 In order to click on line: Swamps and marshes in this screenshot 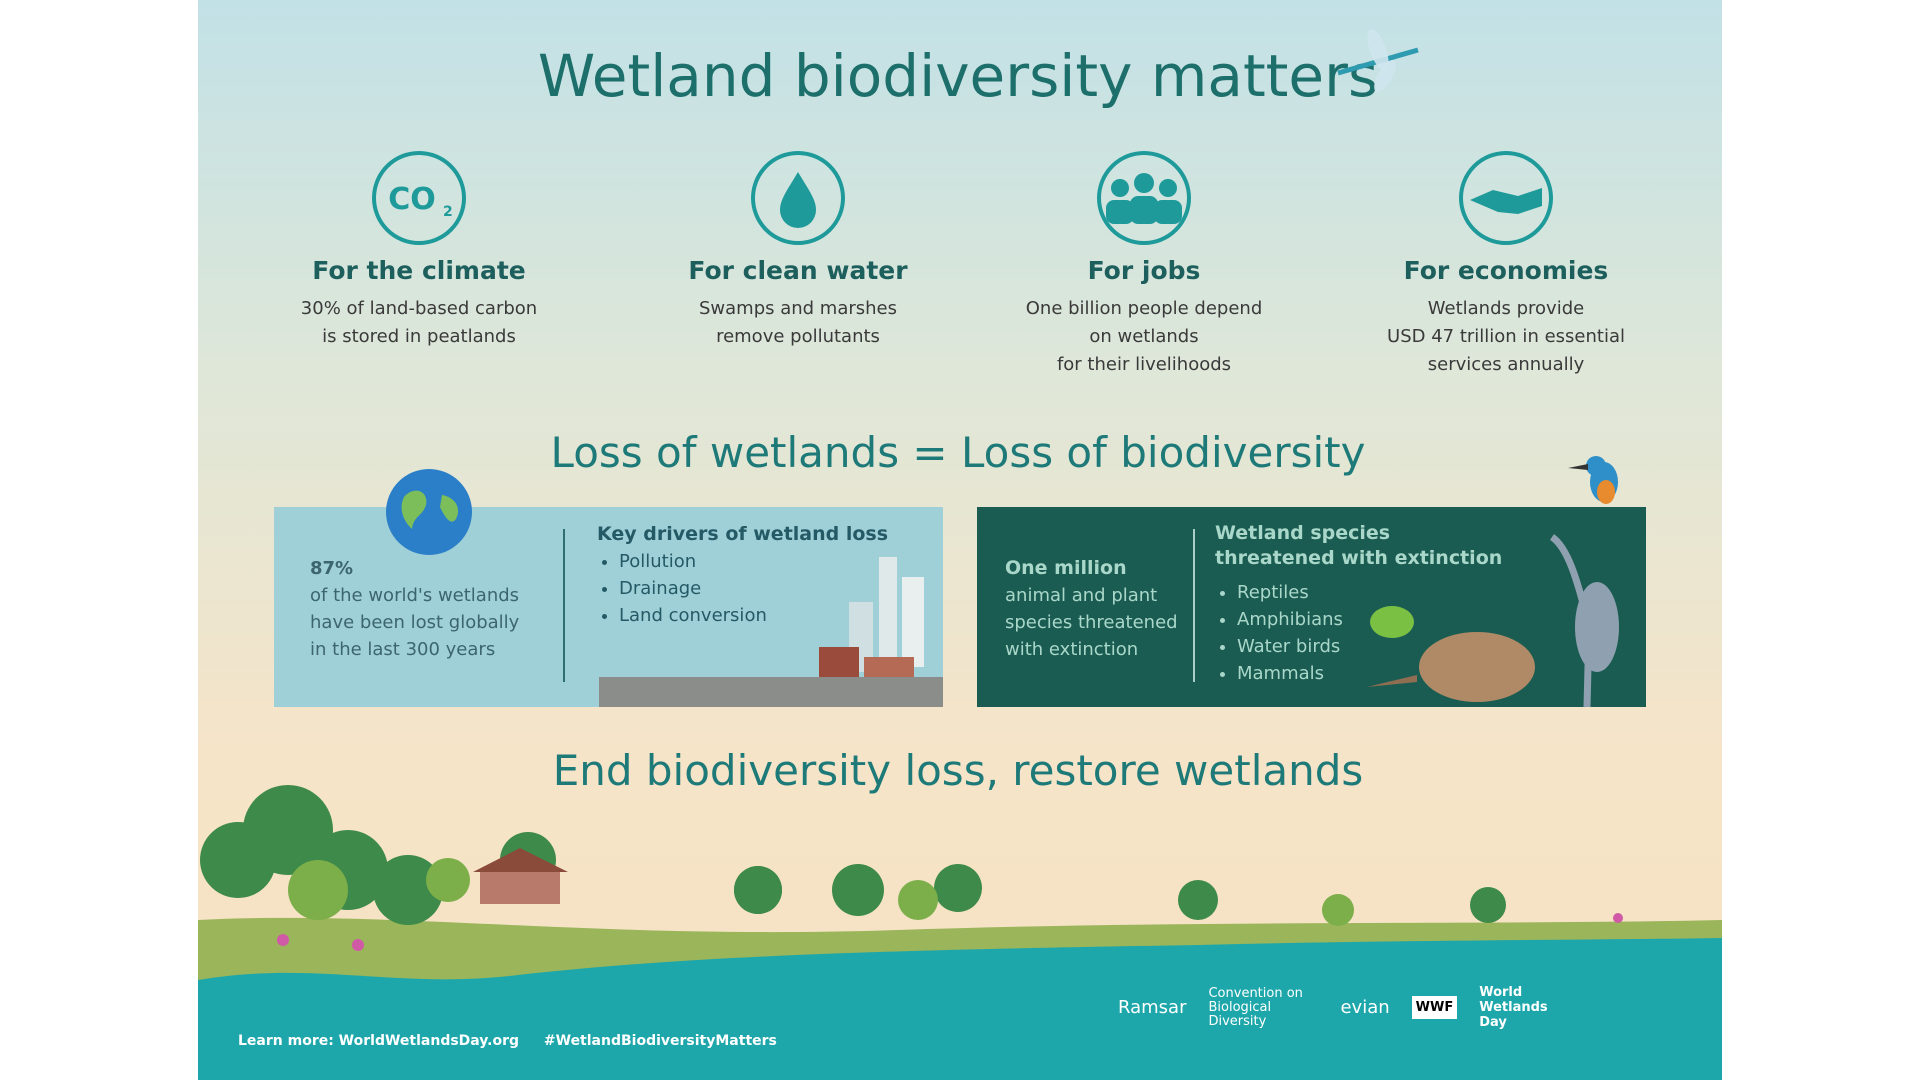, I will do `click(798, 308)`.